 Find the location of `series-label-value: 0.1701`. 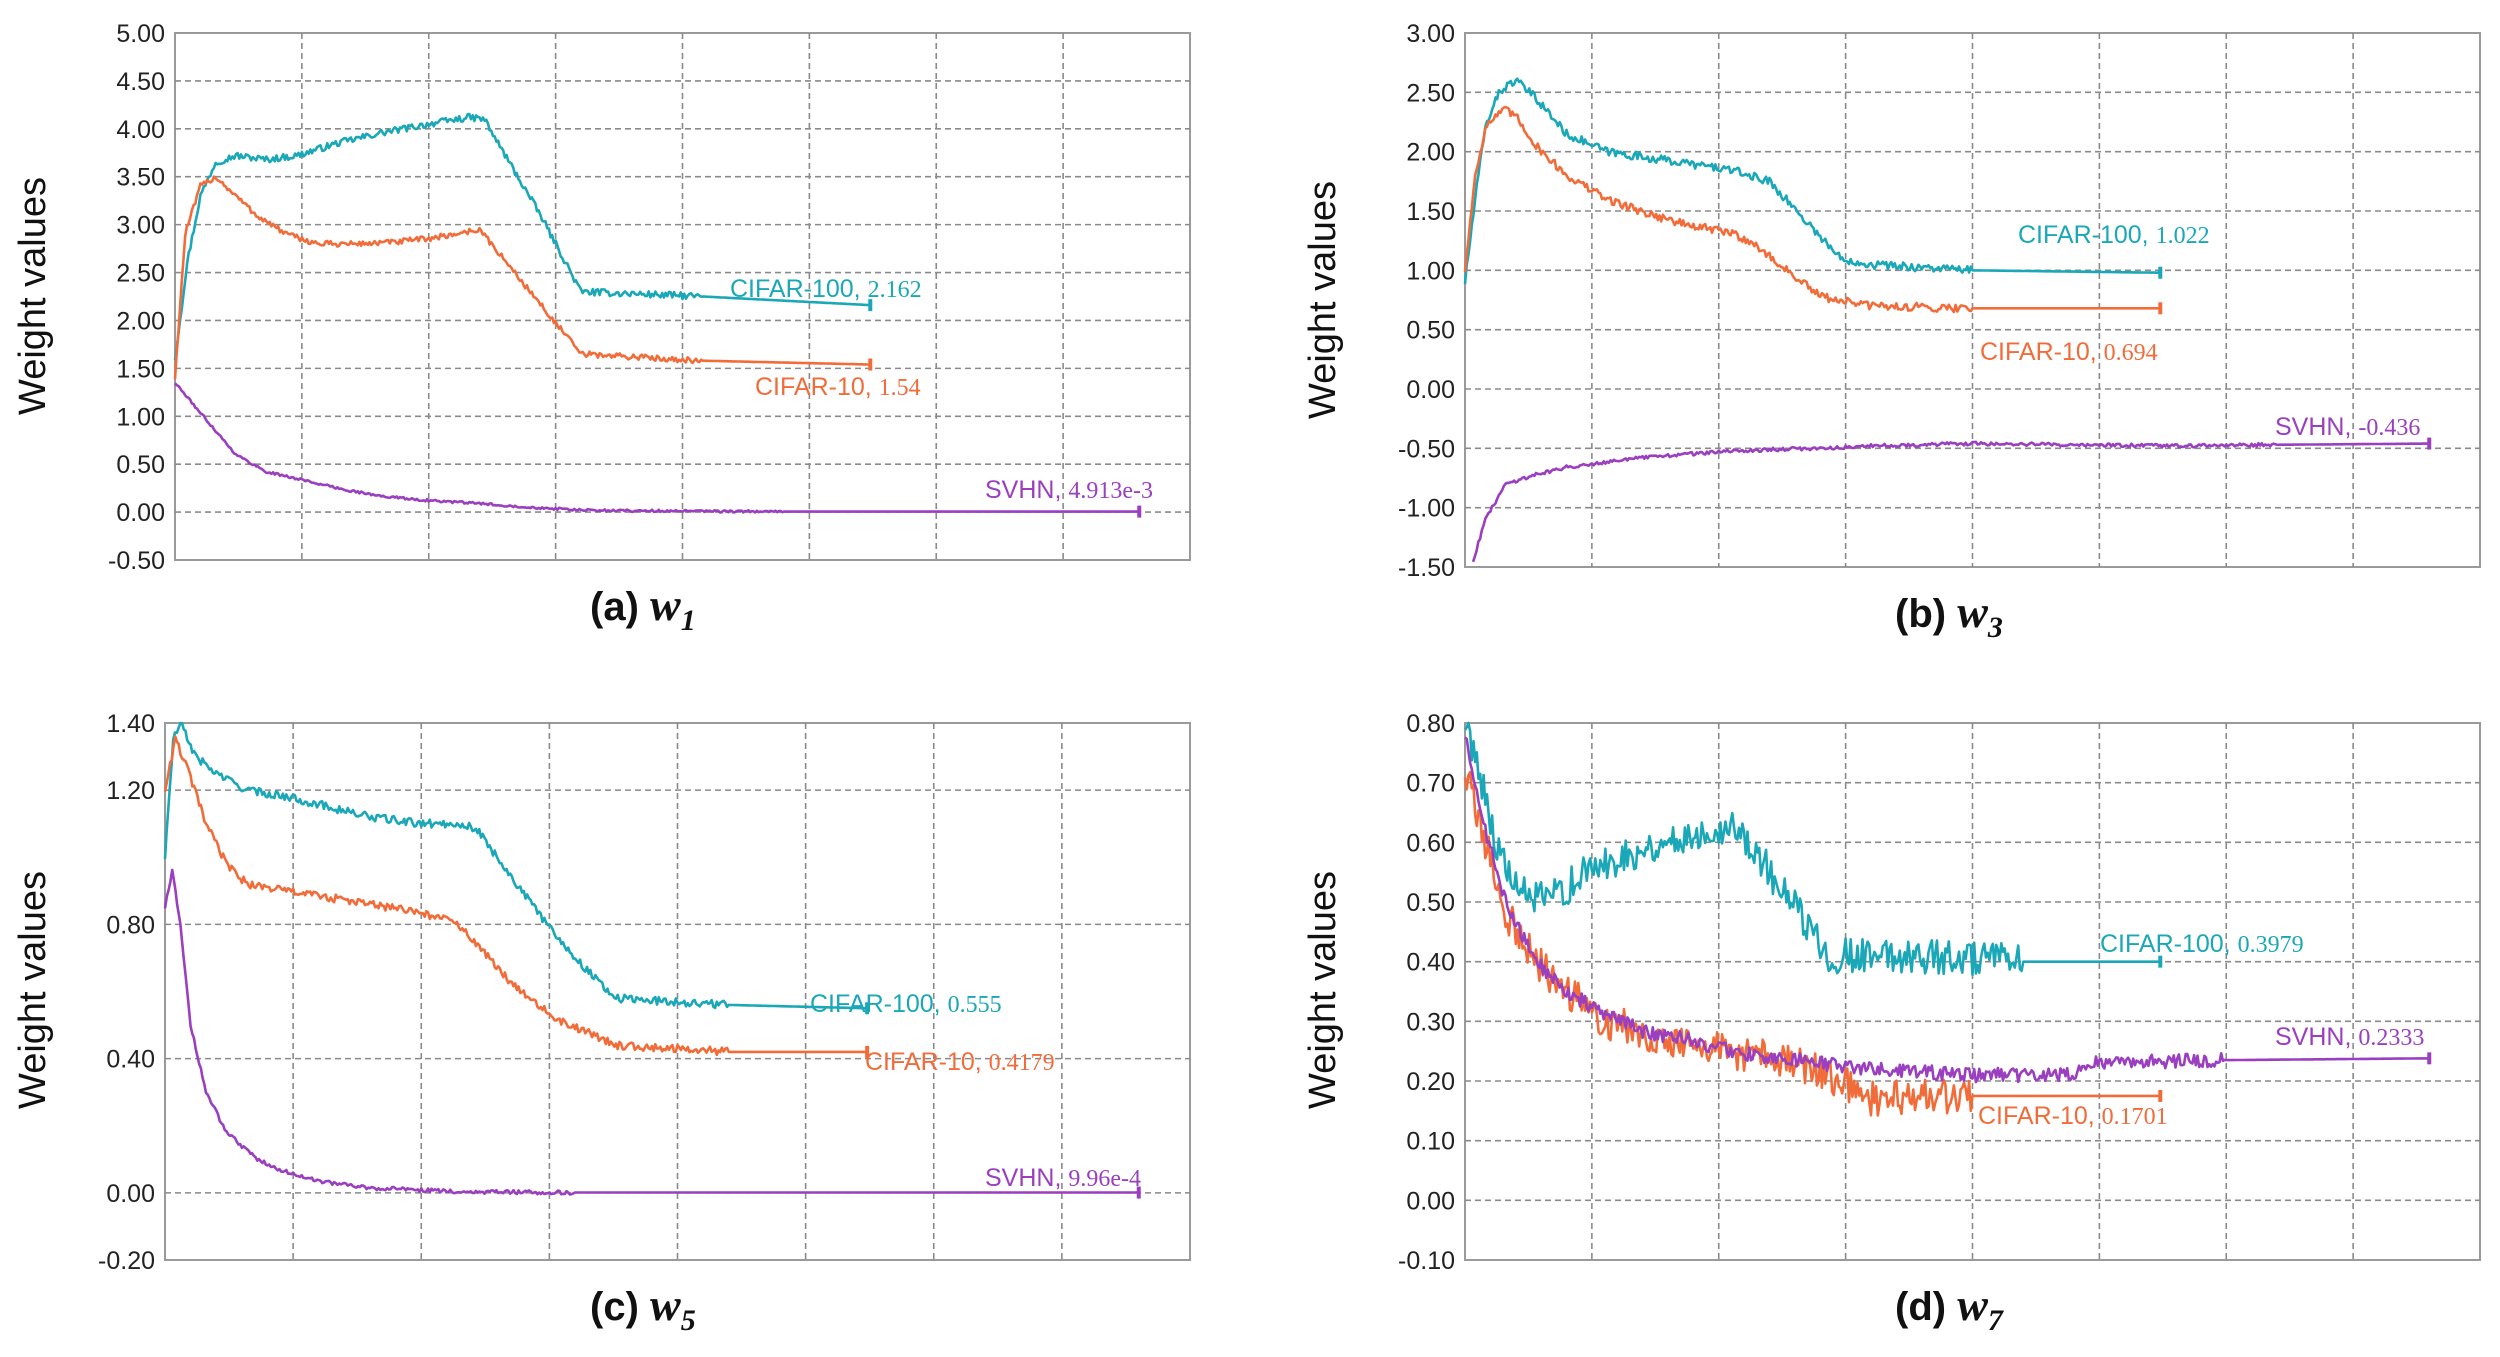

series-label-value: 0.1701 is located at coordinates (2135, 1117).